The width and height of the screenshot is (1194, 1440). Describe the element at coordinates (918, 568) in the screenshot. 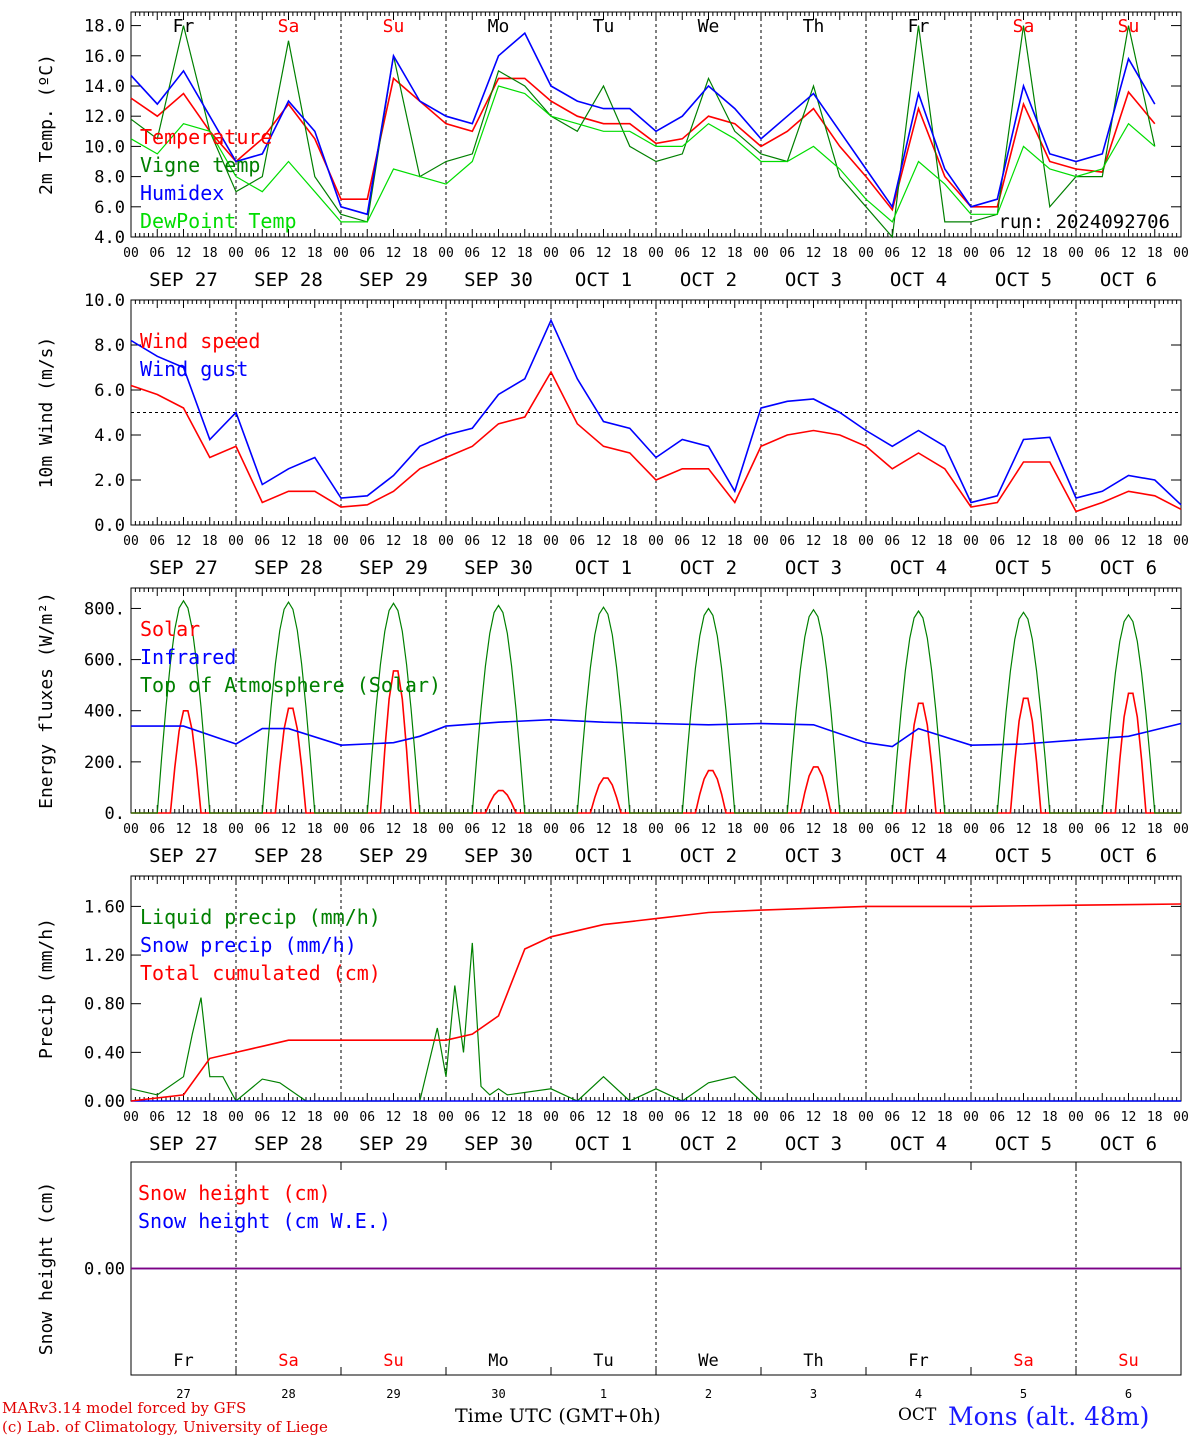

I see `date-label: OCT 4` at that location.